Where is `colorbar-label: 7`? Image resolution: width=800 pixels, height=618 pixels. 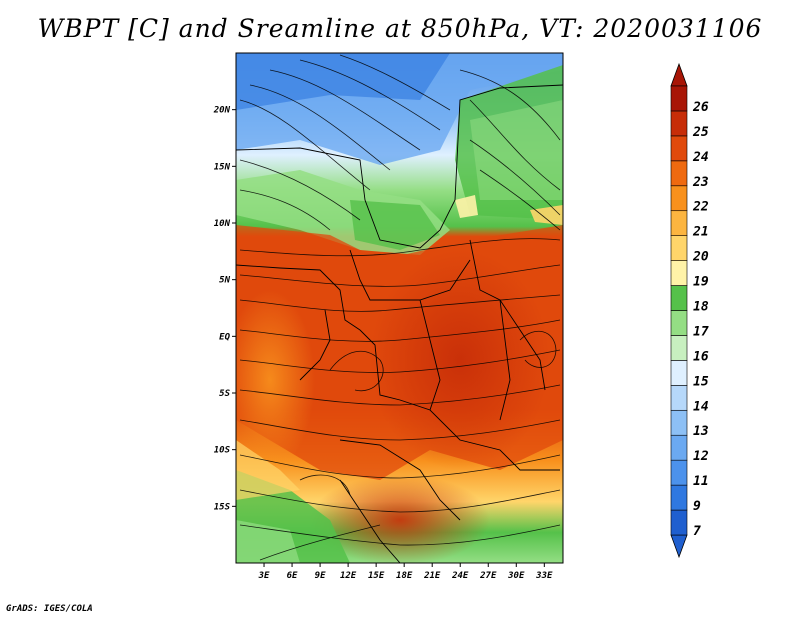
colorbar-label: 7 is located at coordinates (697, 531).